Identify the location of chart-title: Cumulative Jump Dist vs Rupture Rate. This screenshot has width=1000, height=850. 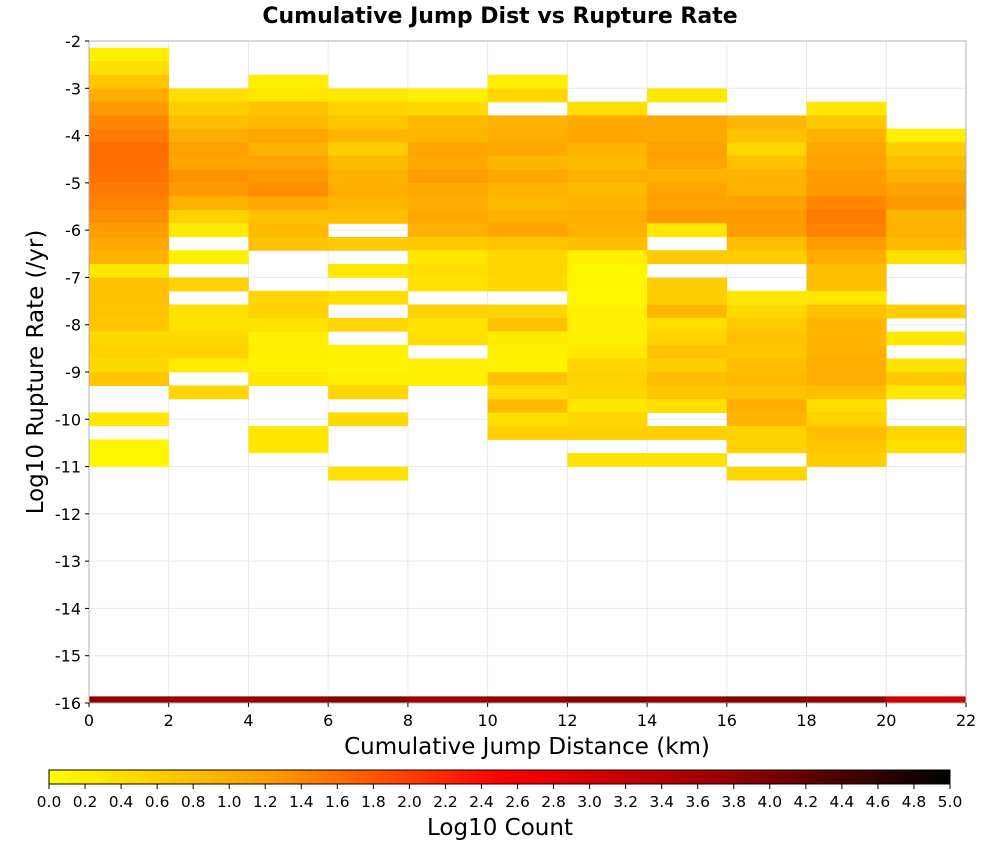
(499, 16).